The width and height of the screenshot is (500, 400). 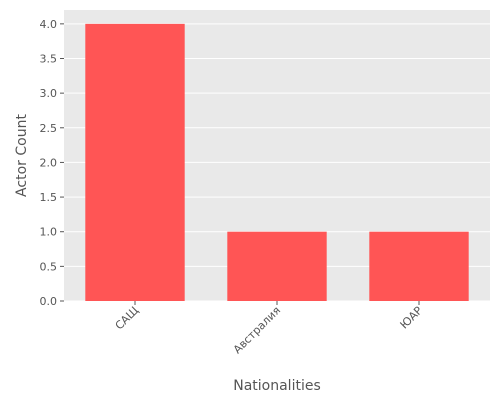 What do you see at coordinates (257, 330) in the screenshot?
I see `x-tick-label: Австралия` at bounding box center [257, 330].